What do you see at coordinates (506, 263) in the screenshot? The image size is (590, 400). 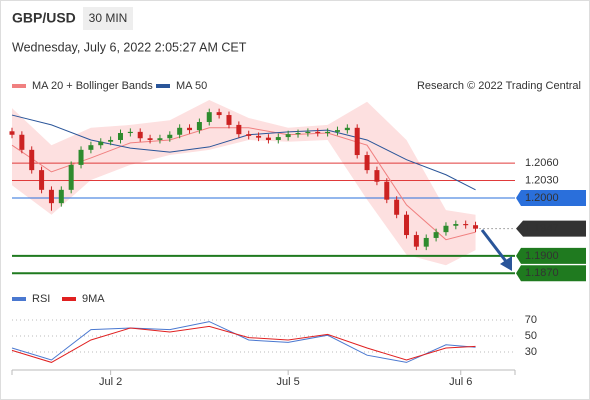 I see `forecast-arrowhead` at bounding box center [506, 263].